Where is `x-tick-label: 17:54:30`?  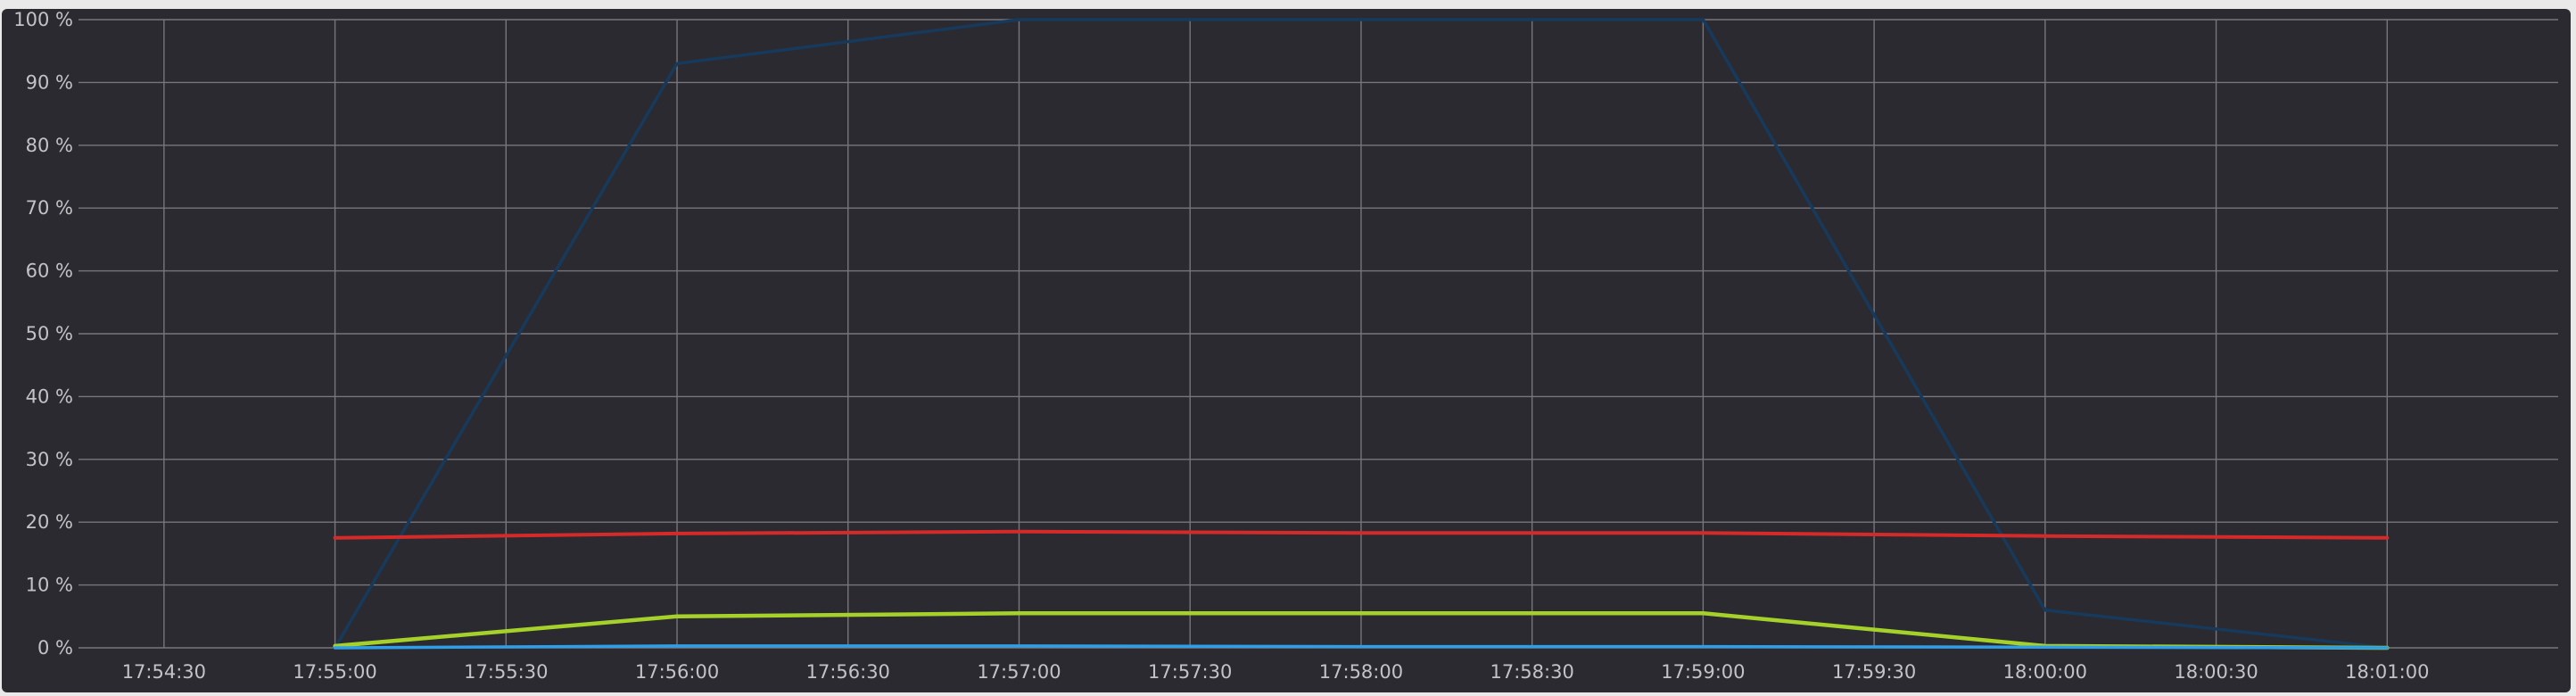 x-tick-label: 17:54:30 is located at coordinates (164, 672).